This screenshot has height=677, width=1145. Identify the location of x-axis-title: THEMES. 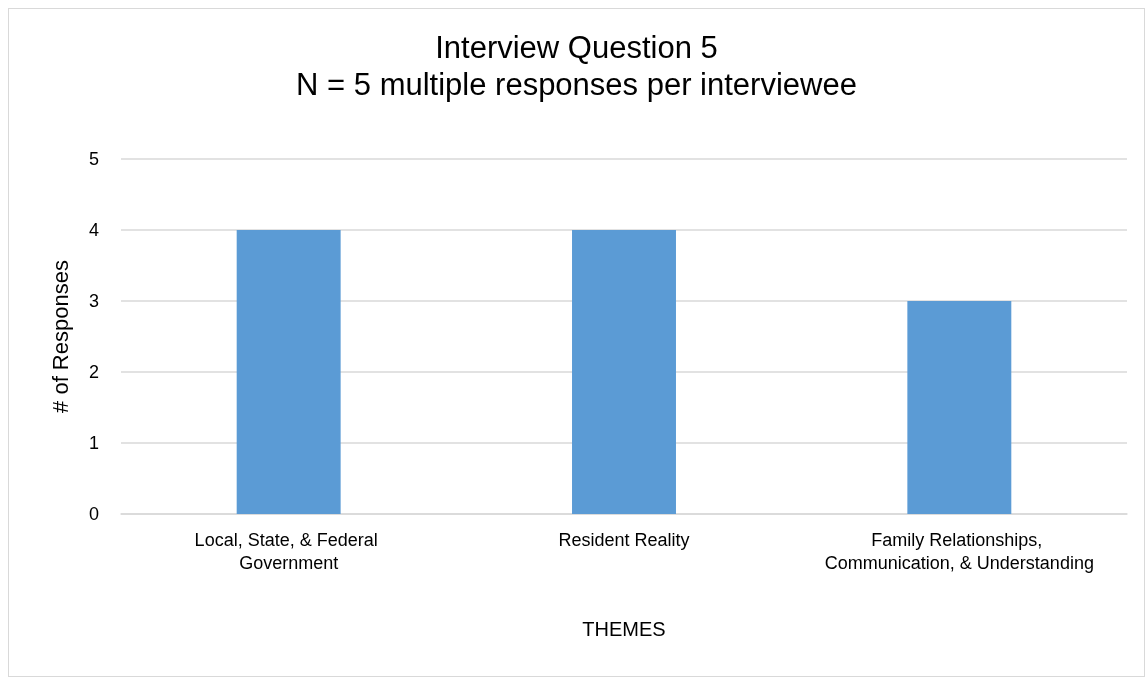
(624, 629).